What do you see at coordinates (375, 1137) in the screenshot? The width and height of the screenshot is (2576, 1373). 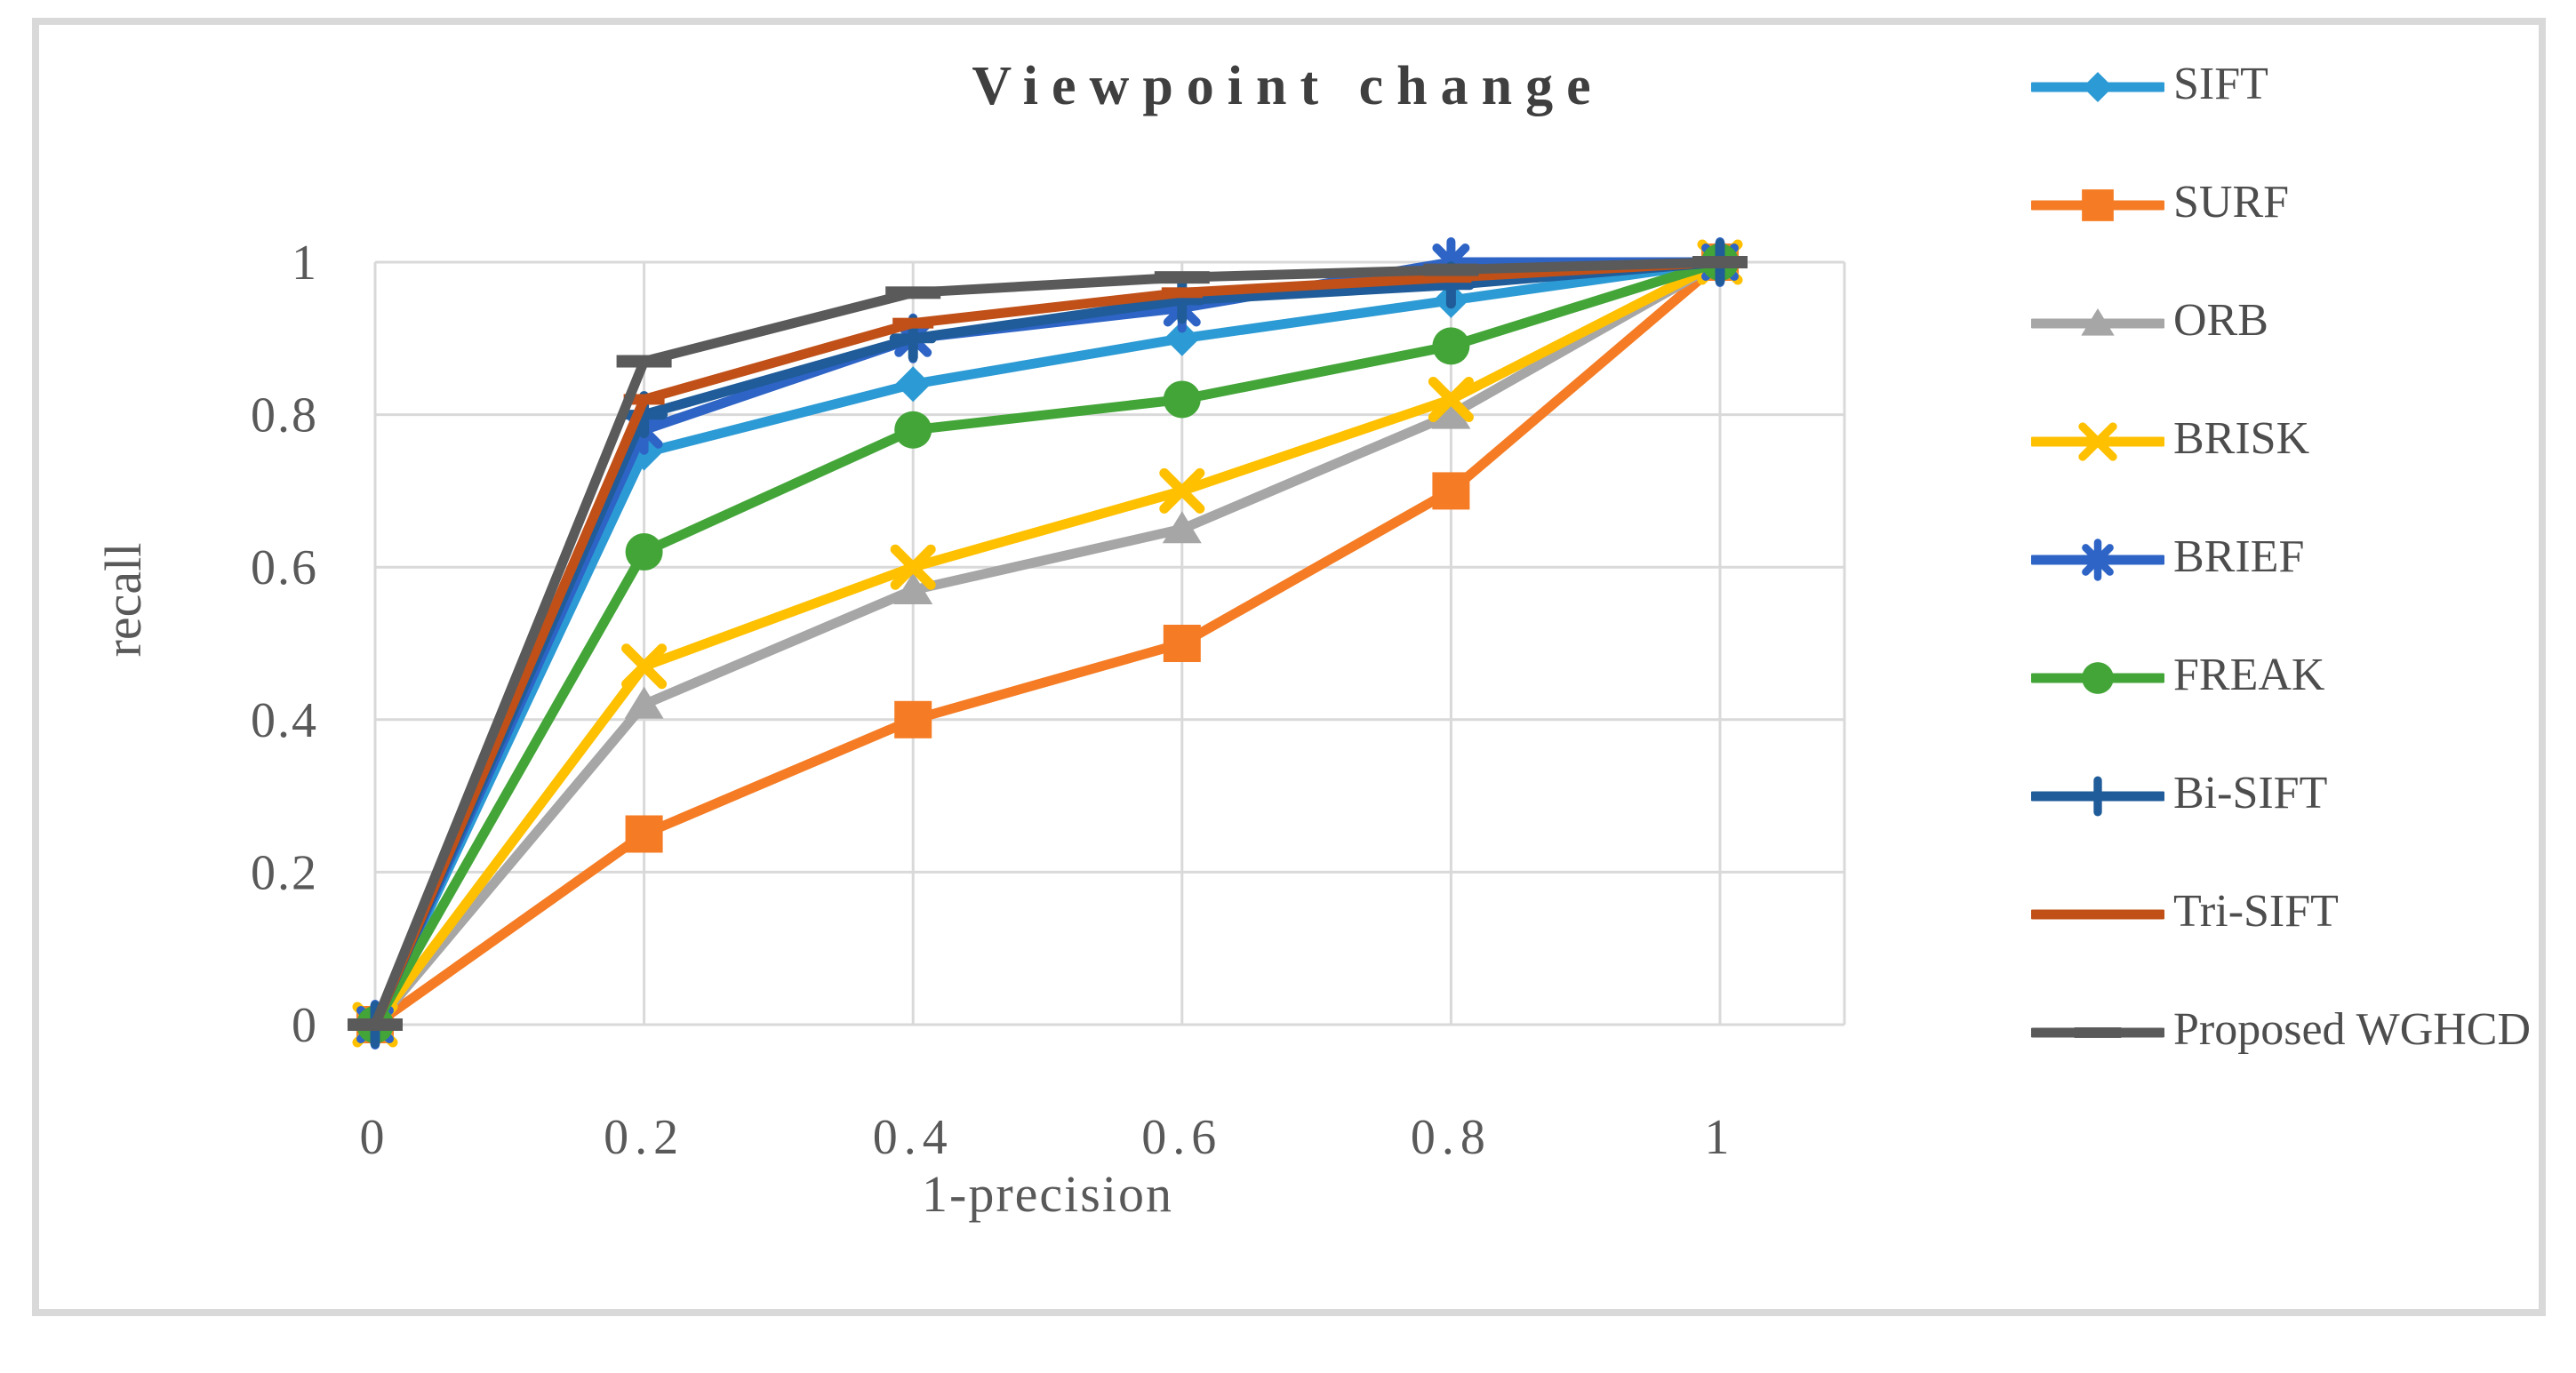 I see `x-tick-label: 0` at bounding box center [375, 1137].